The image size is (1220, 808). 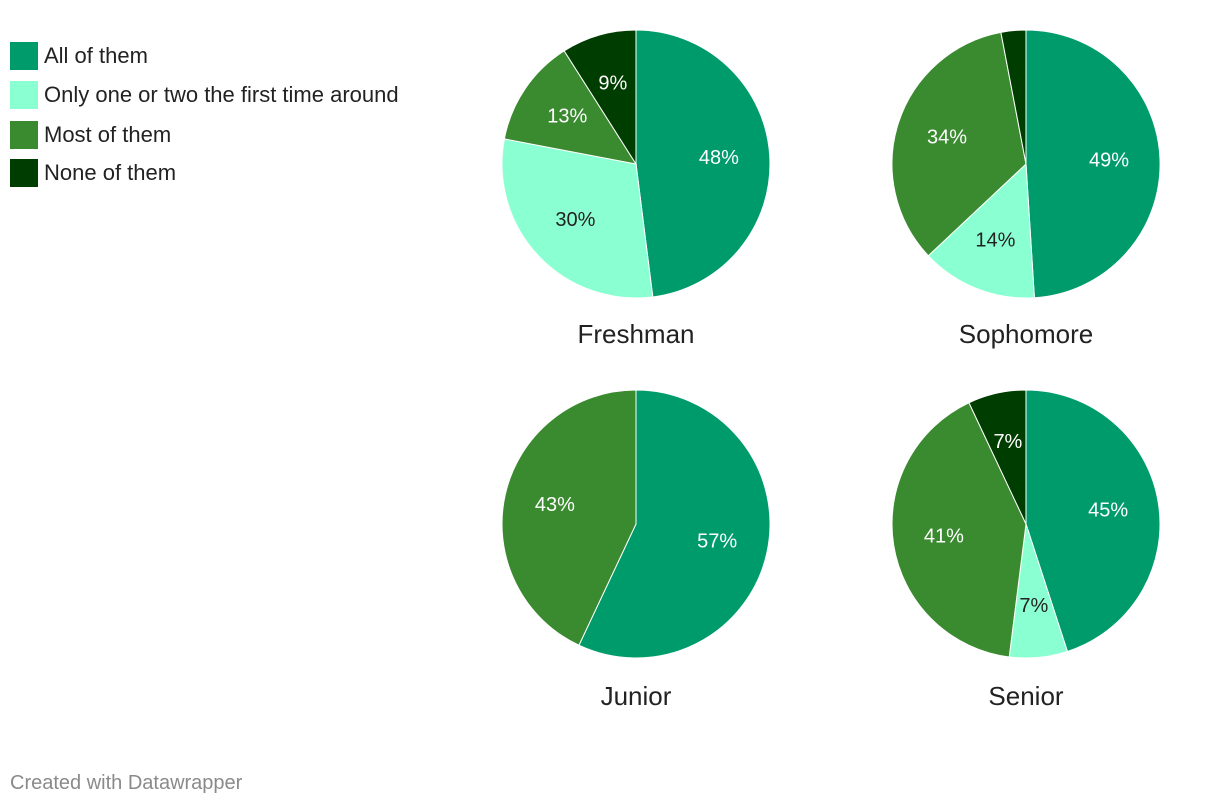 What do you see at coordinates (1108, 510) in the screenshot?
I see `pie-label-senior-all-of-them: 45%` at bounding box center [1108, 510].